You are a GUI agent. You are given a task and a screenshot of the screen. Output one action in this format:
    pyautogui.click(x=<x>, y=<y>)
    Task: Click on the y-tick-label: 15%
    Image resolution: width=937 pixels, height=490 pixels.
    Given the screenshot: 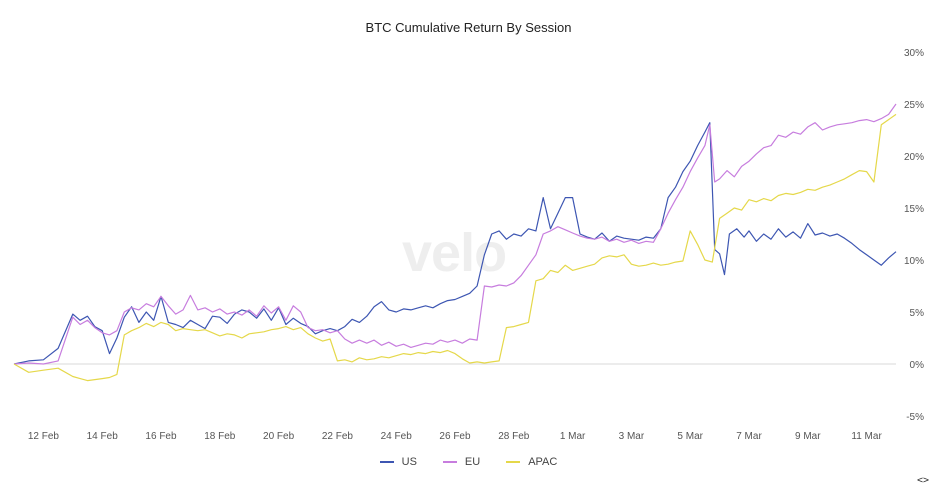 What is the action you would take?
    pyautogui.click(x=914, y=209)
    